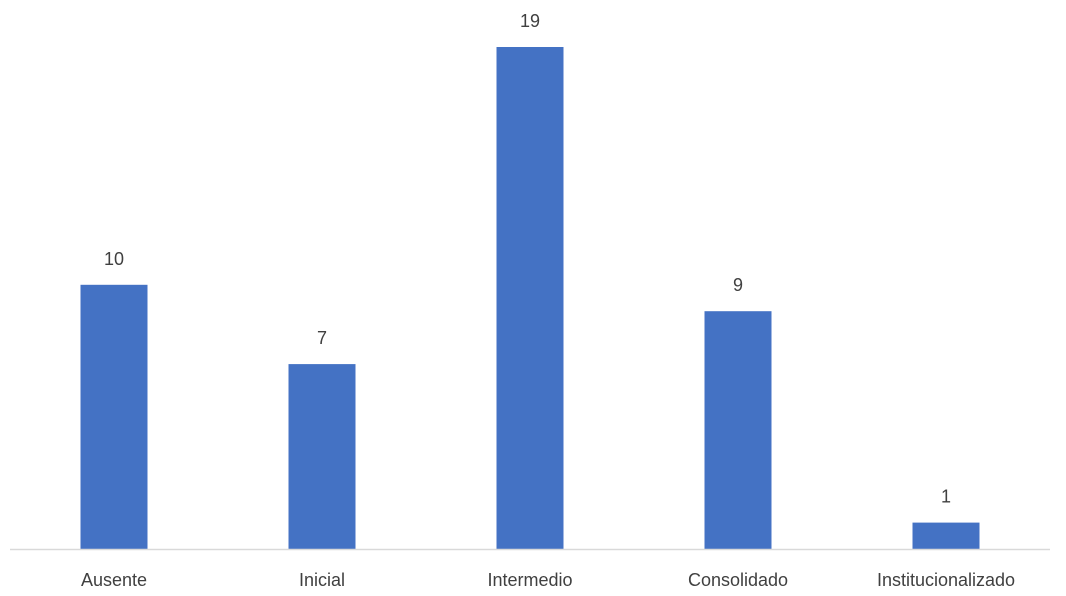 Image resolution: width=1066 pixels, height=596 pixels. Describe the element at coordinates (738, 580) in the screenshot. I see `category-label-consolidado: Consolidado` at that location.